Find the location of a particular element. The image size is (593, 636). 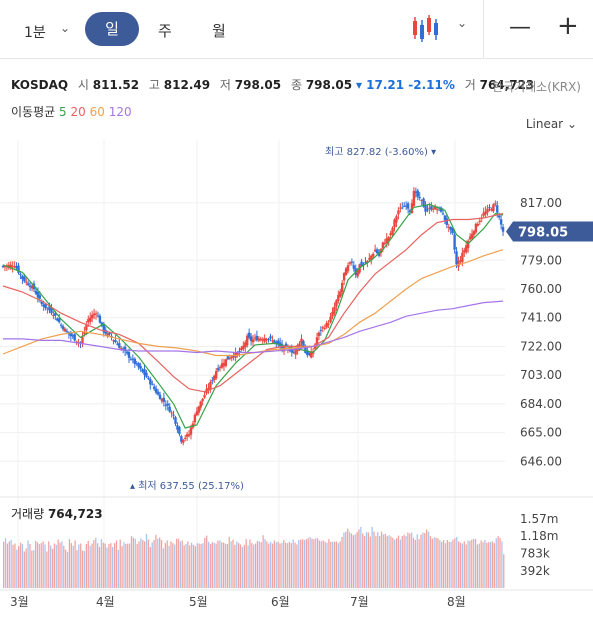

exchange-name: 한국거래소(KRX) is located at coordinates (536, 87).